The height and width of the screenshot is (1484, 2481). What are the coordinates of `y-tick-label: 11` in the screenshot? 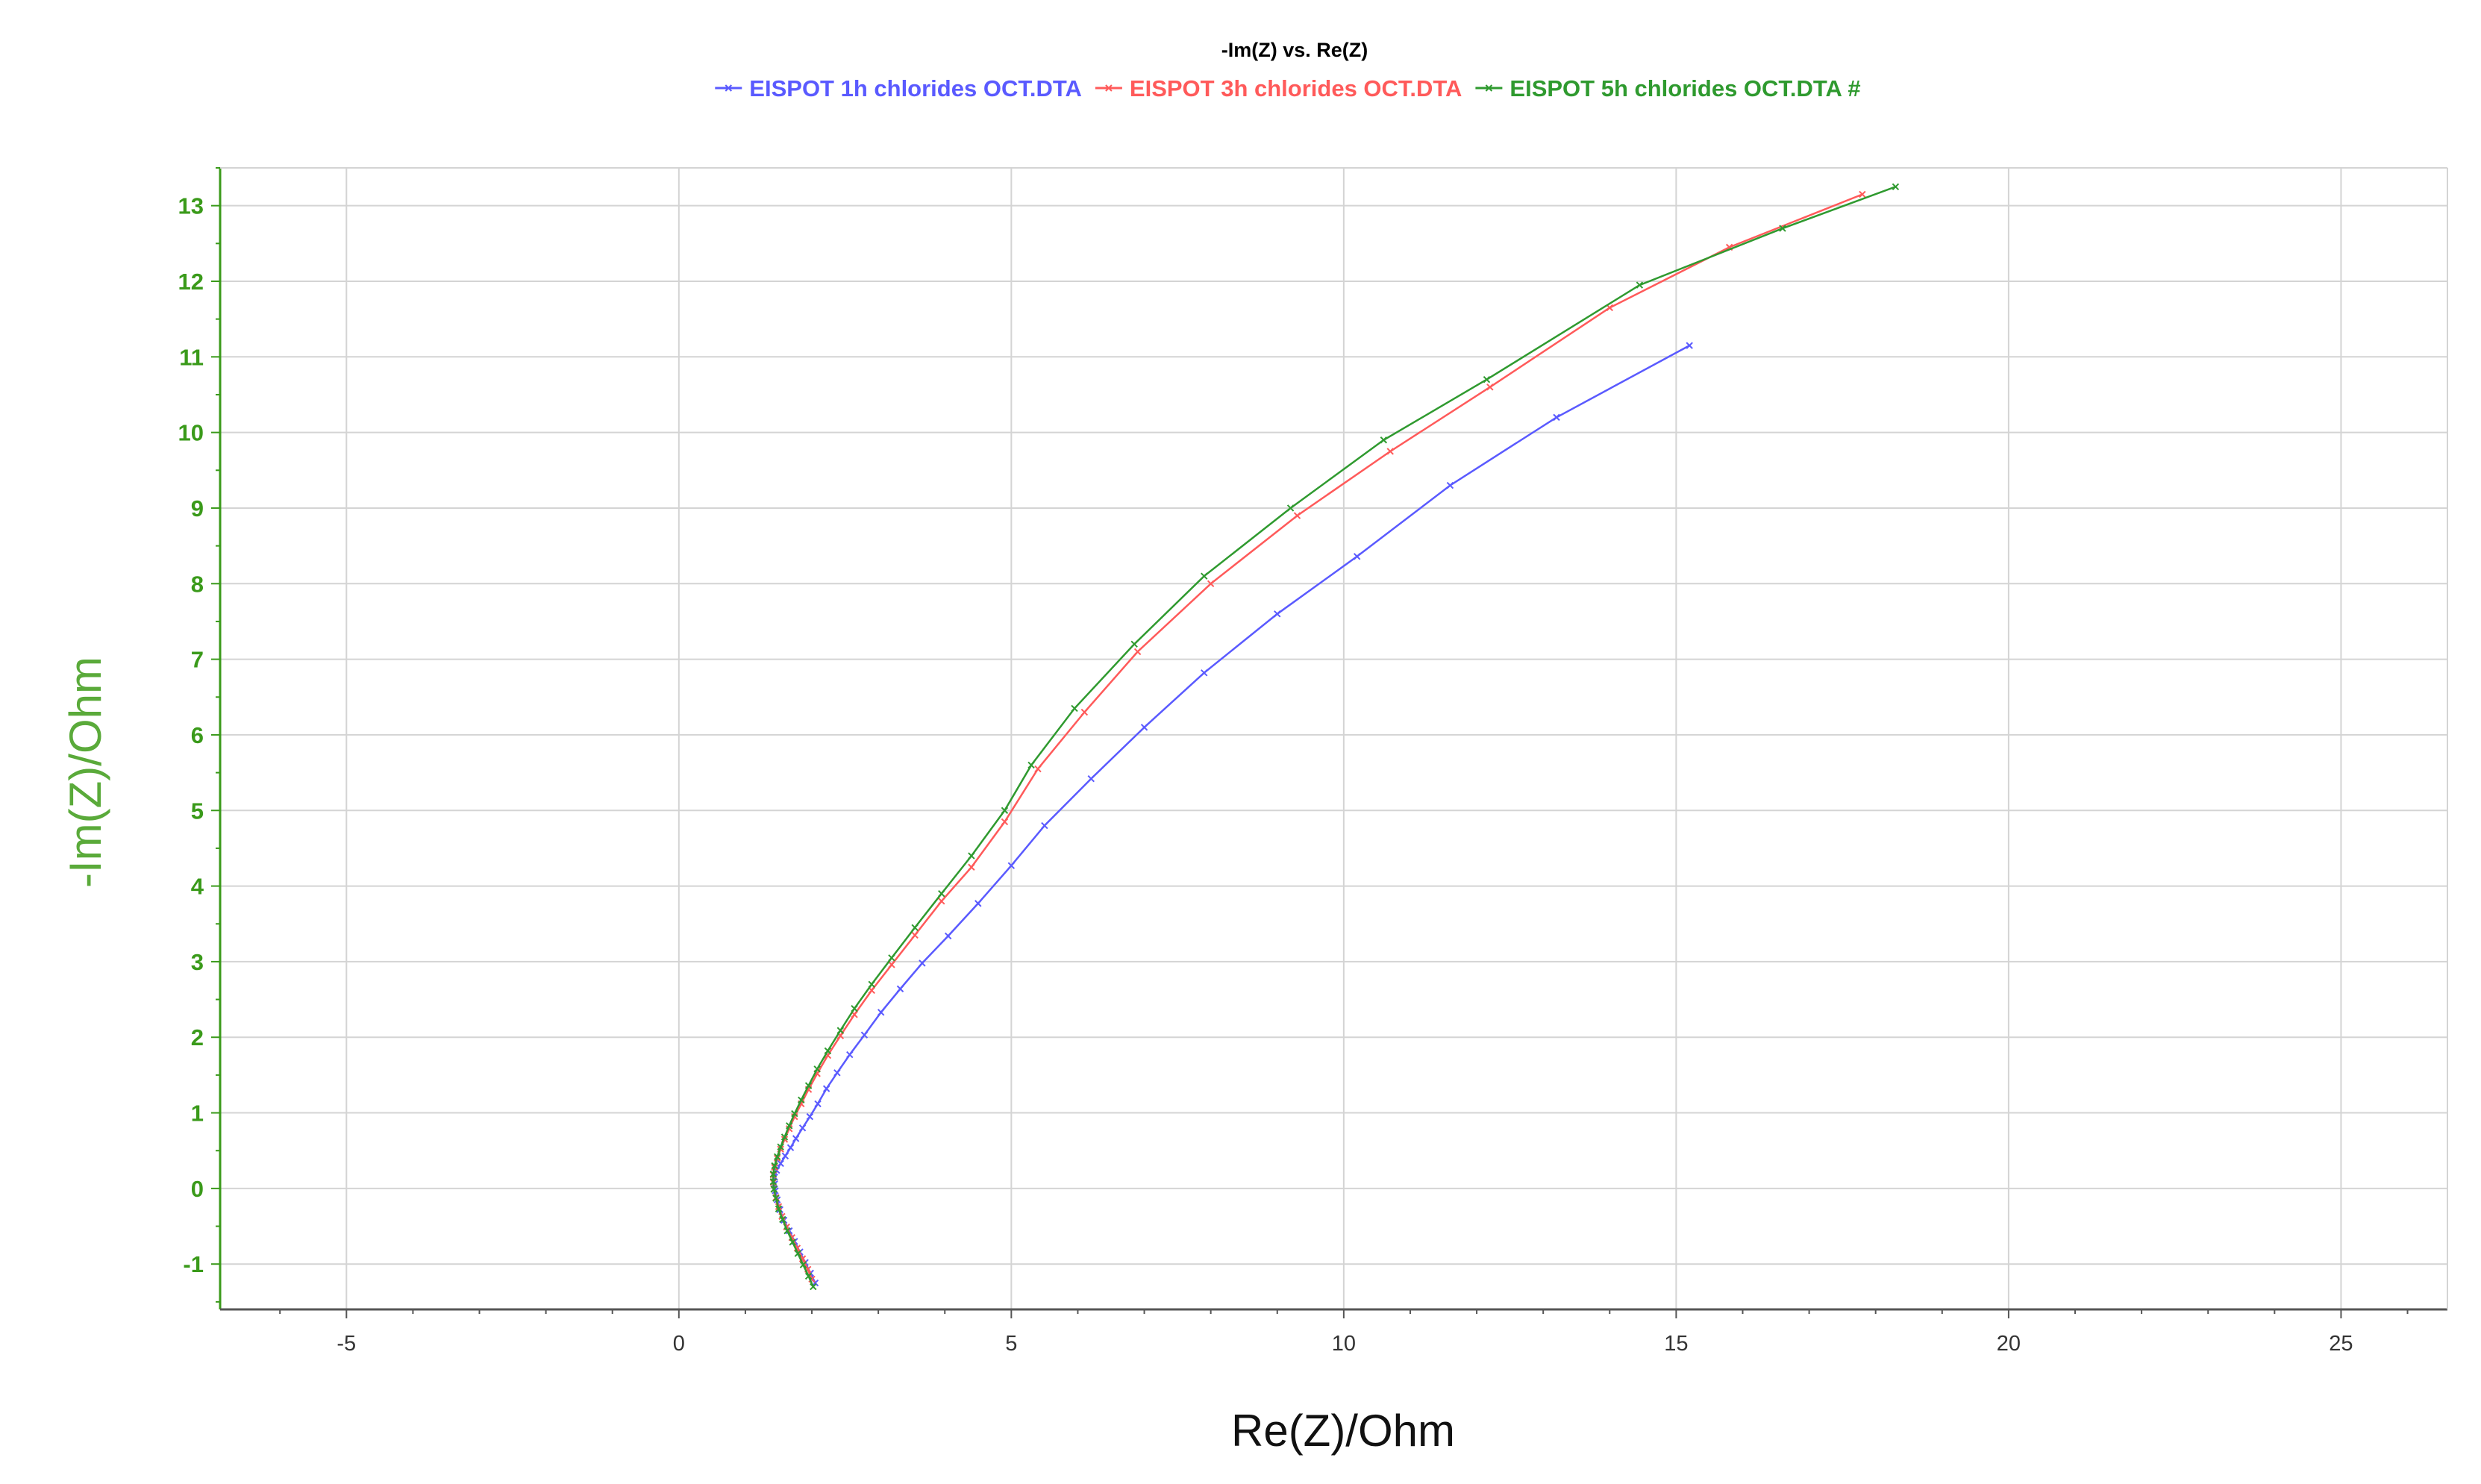 It's located at (191, 357).